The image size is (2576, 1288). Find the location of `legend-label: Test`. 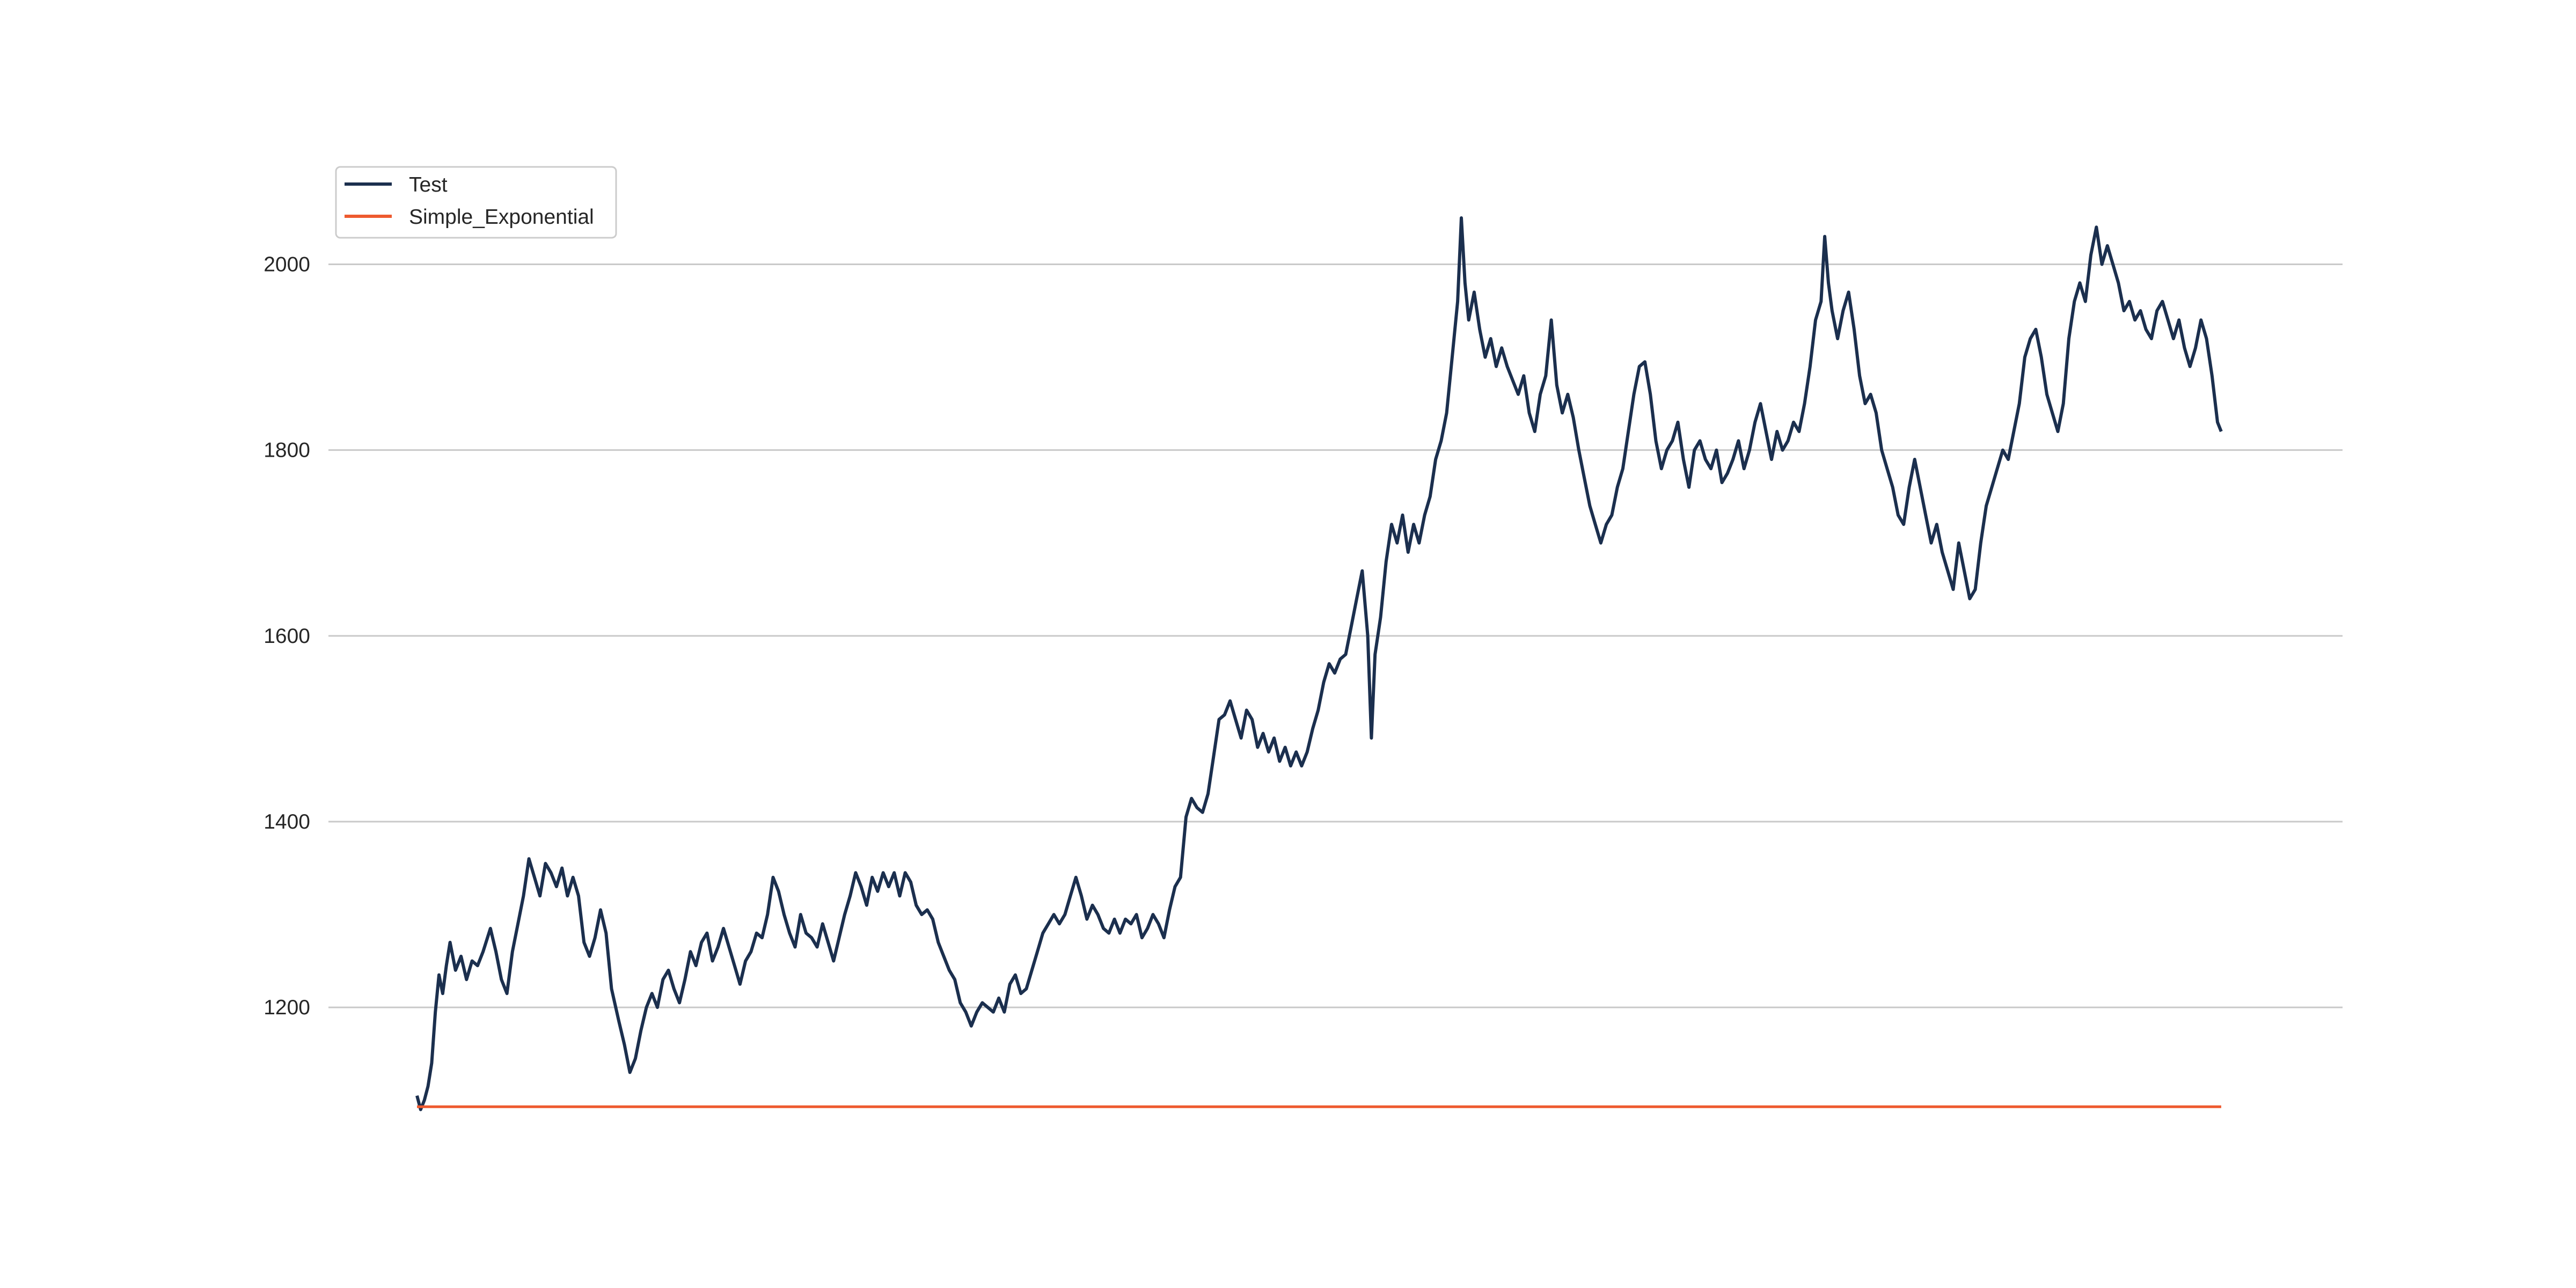

legend-label: Test is located at coordinates (428, 184).